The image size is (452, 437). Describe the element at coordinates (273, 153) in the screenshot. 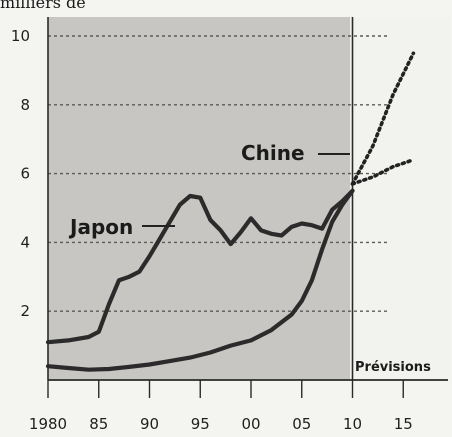

I see `label-chine: Chine` at that location.